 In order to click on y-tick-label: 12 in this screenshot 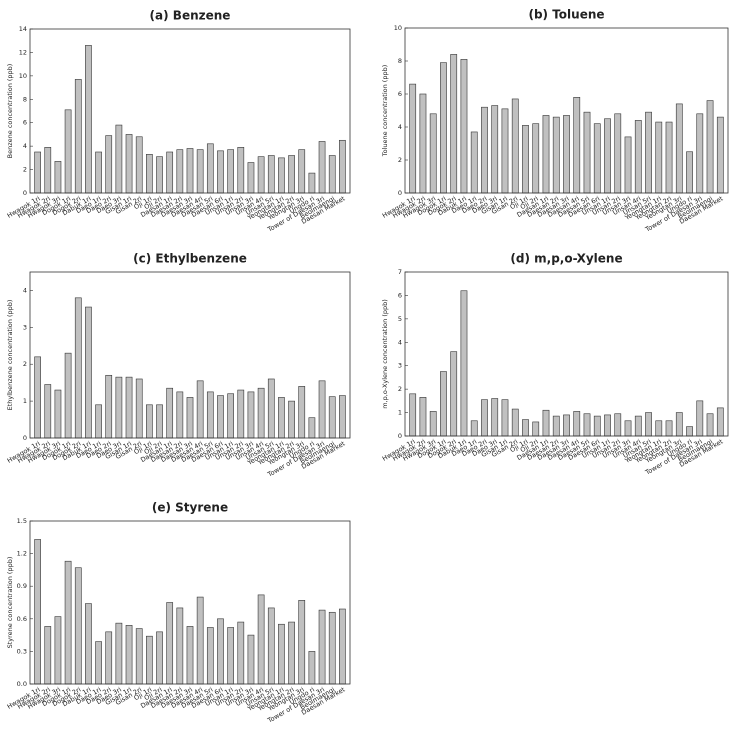, I will do `click(23, 52)`.